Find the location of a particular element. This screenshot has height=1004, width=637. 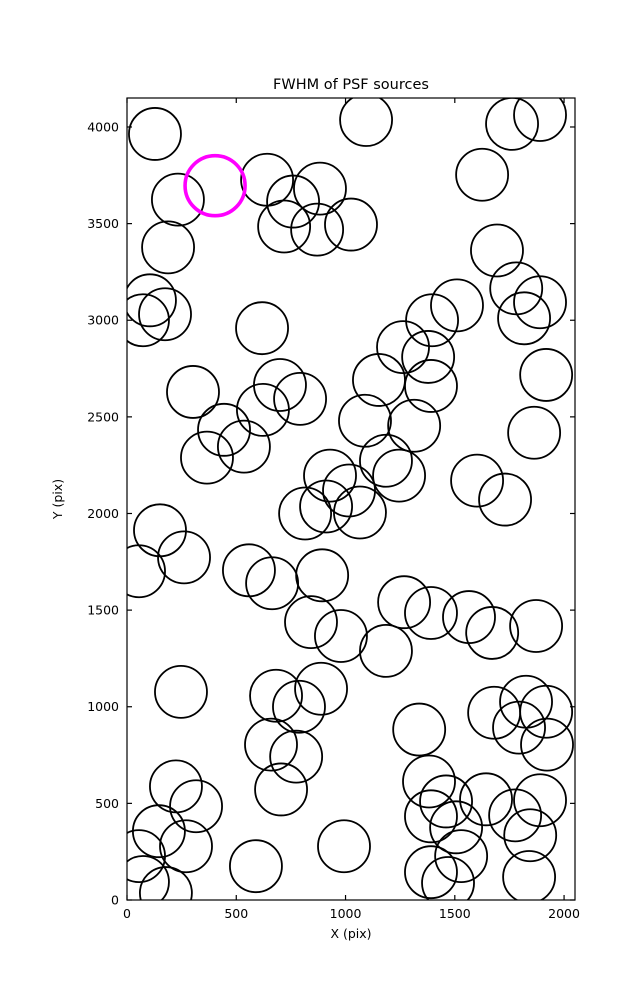

highlighted-psf-circle is located at coordinates (215, 185).